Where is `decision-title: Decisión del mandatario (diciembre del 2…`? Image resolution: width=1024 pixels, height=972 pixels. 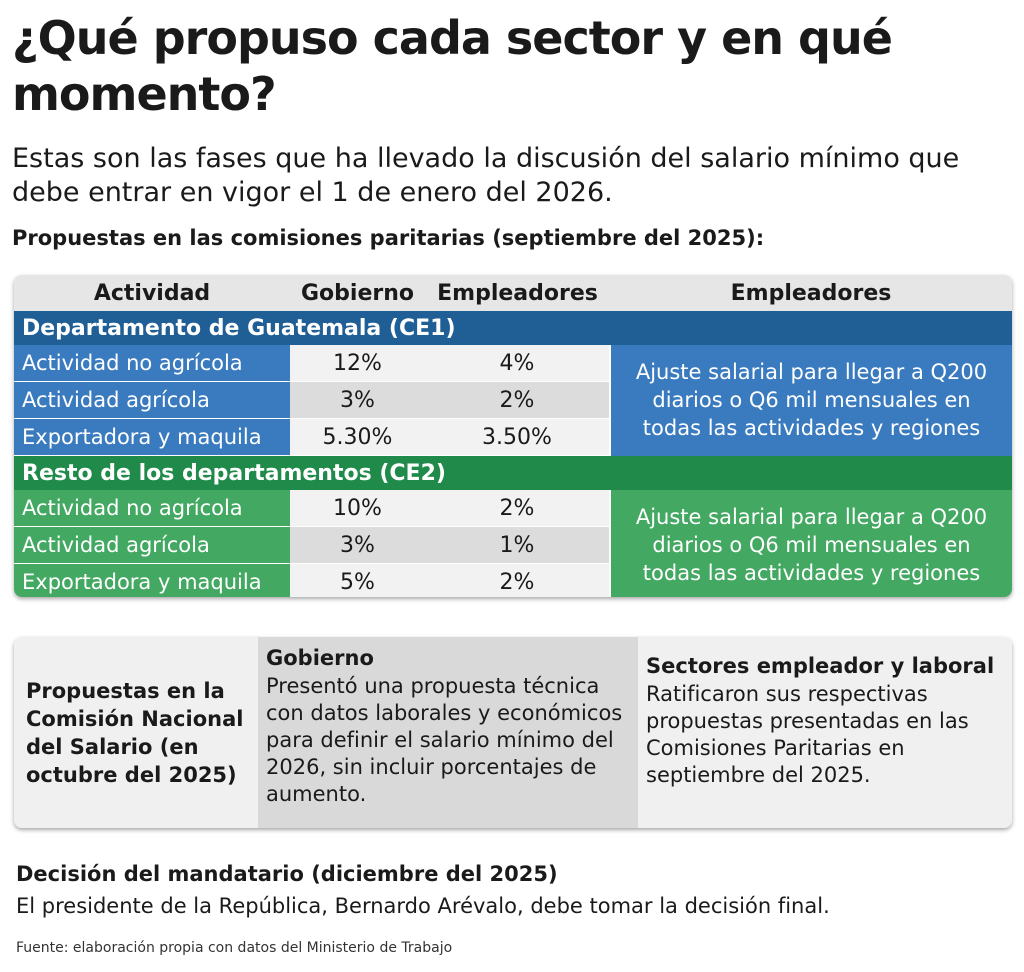
decision-title: Decisión del mandatario (diciembre del 2… is located at coordinates (287, 874).